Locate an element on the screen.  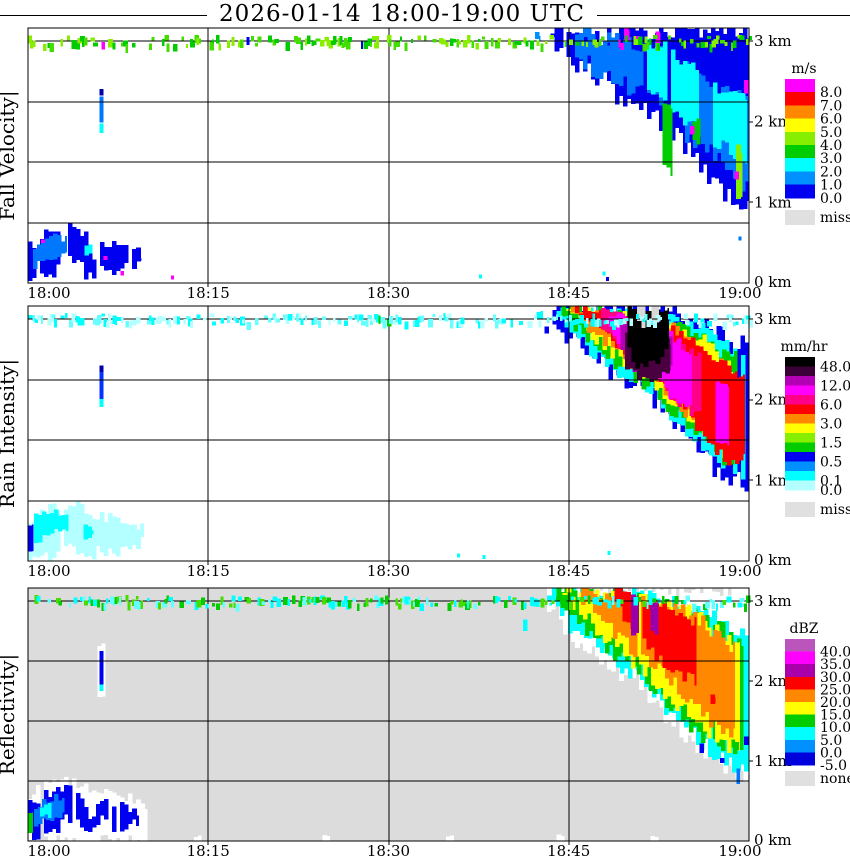
feature-blue-speck is located at coordinates (746, 740).